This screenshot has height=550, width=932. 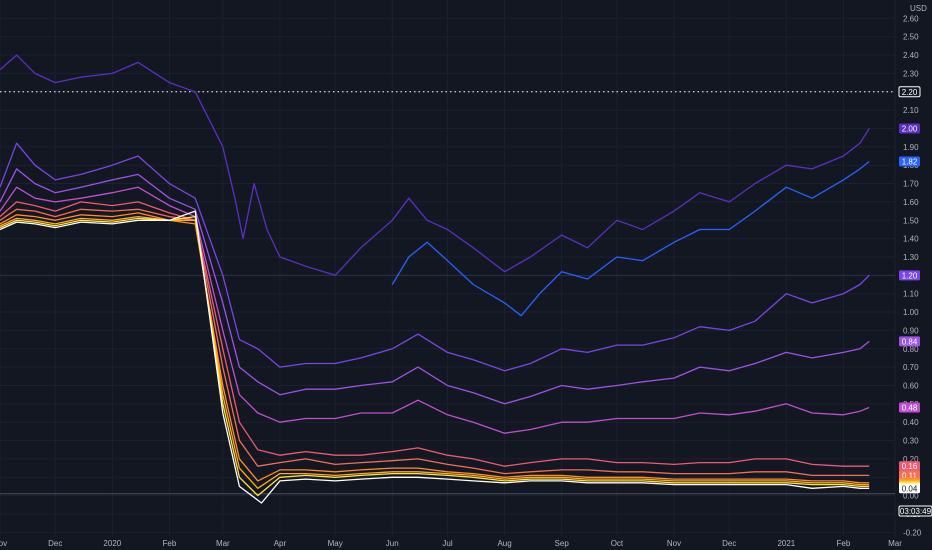 I want to click on y-tick-label: 2.40, so click(x=911, y=55).